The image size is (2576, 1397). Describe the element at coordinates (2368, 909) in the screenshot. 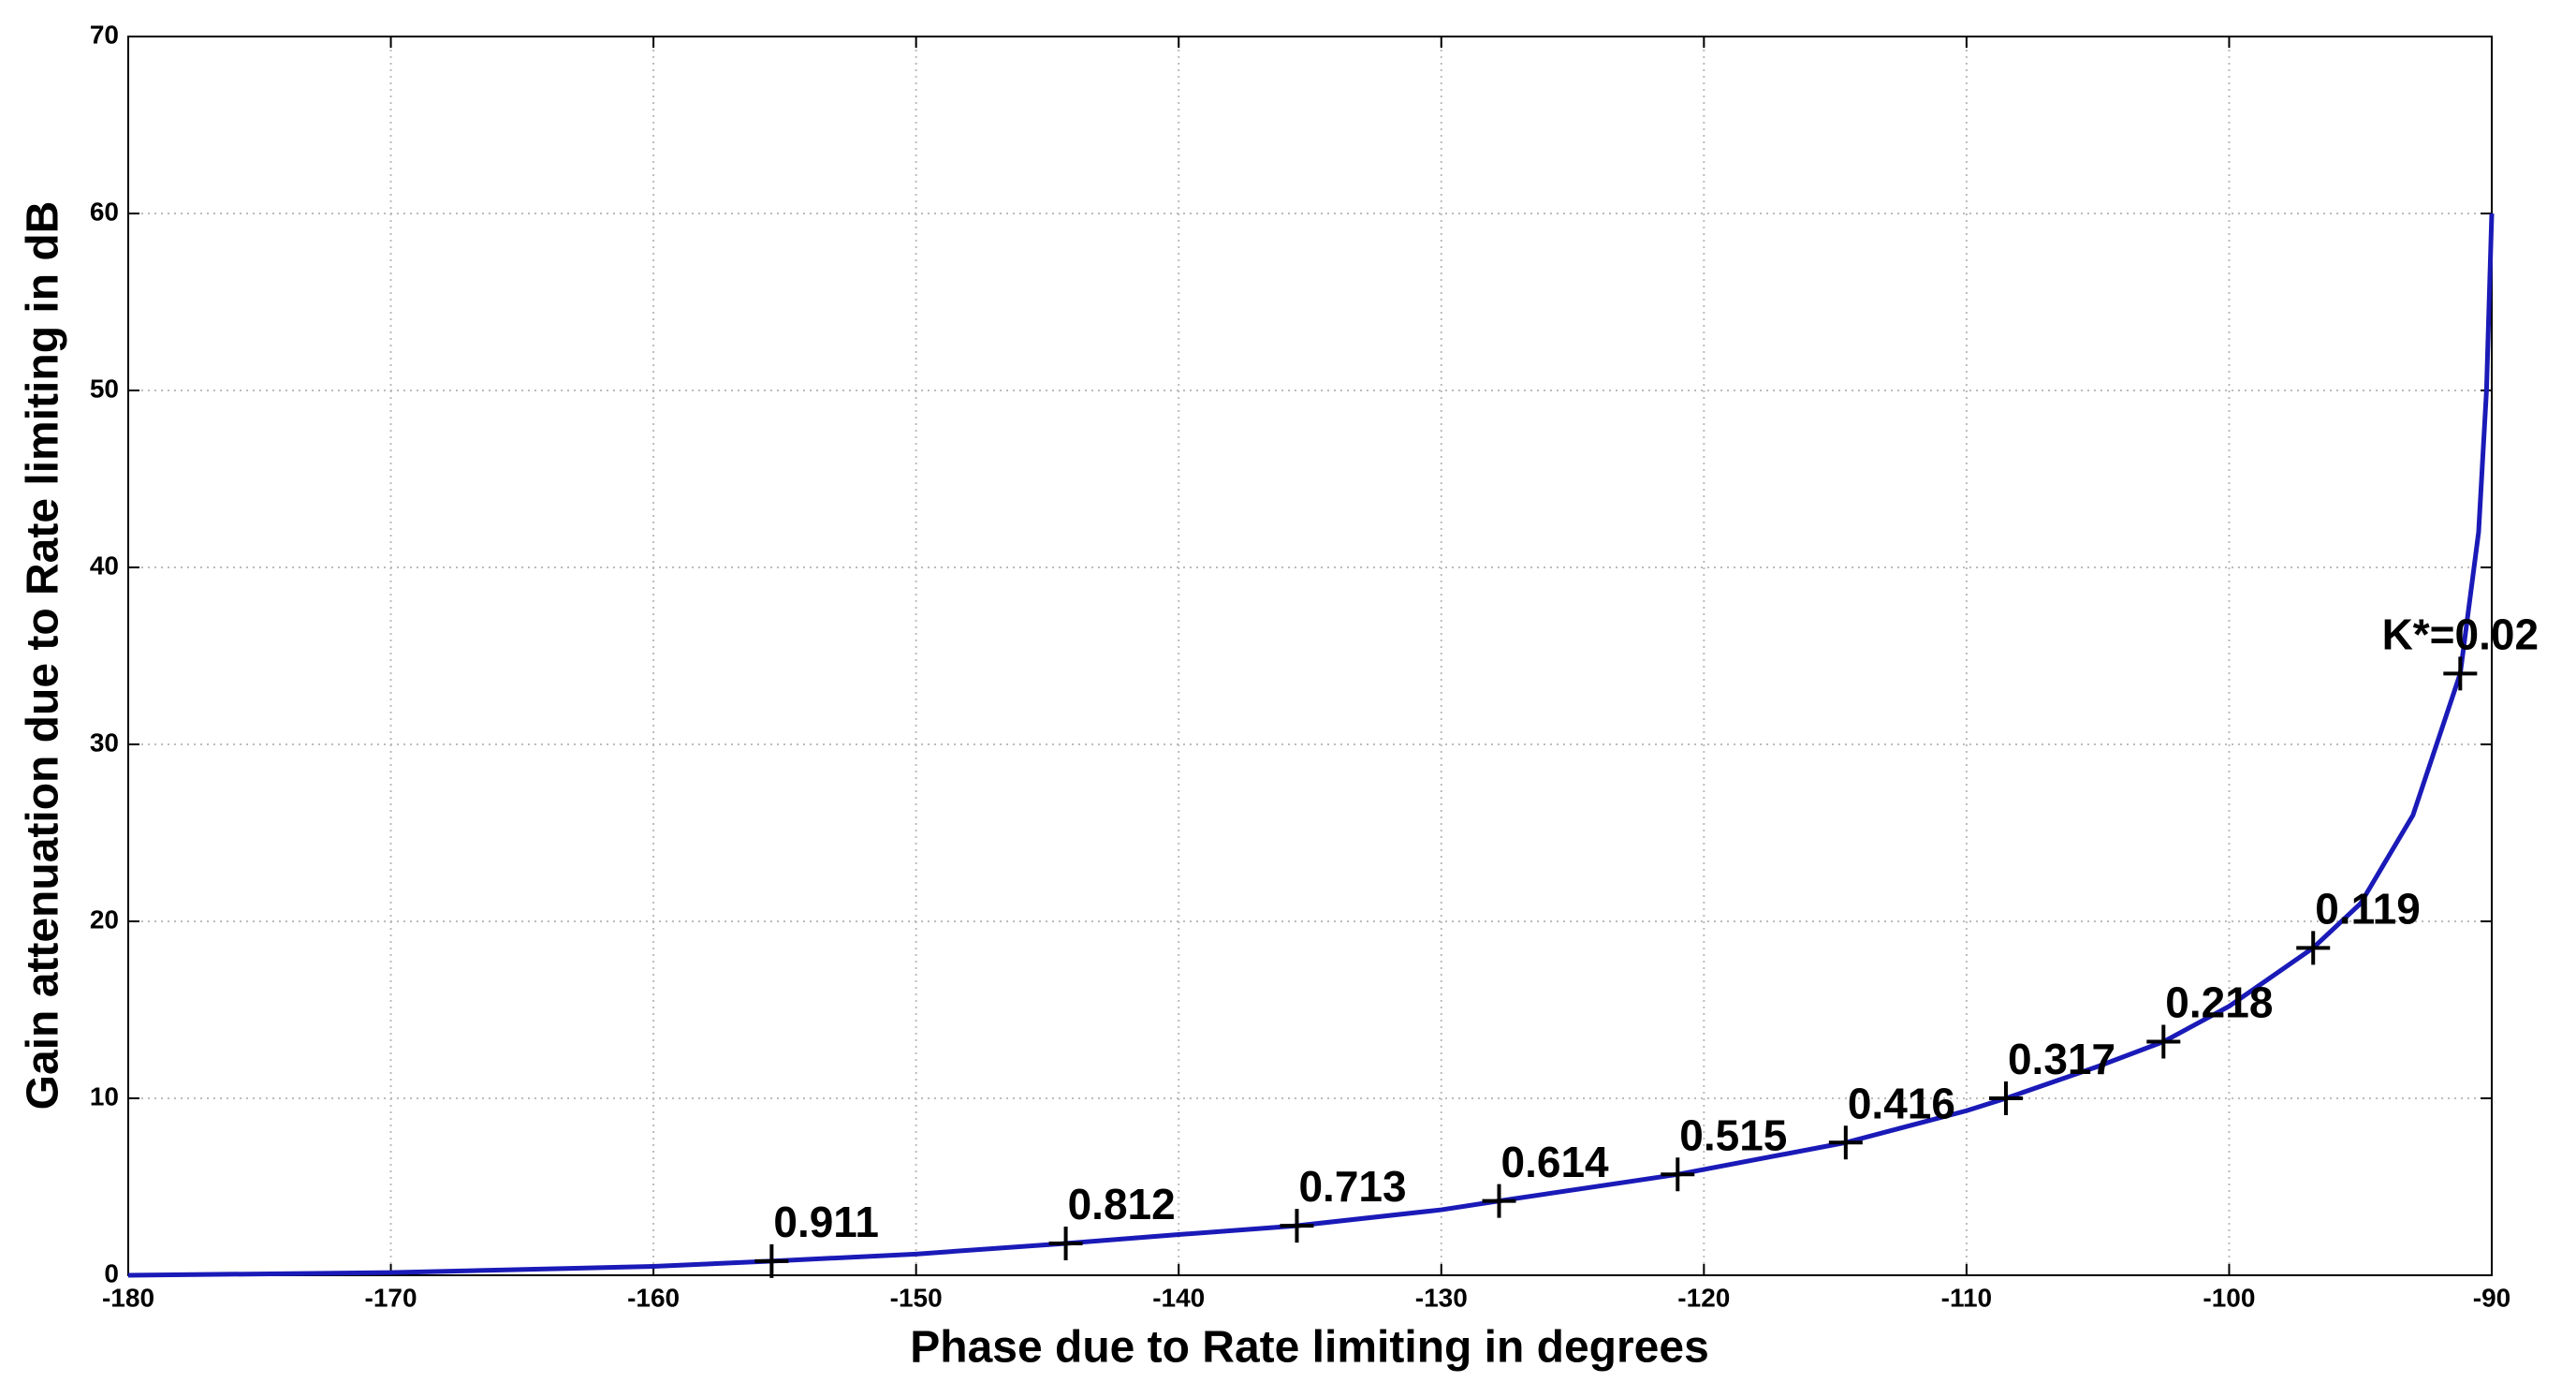

I see `marker-label: 0.119` at that location.